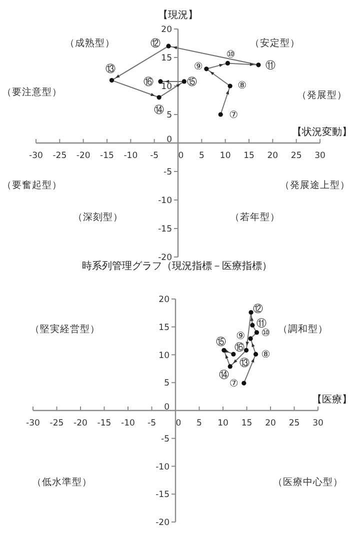 The width and height of the screenshot is (354, 533). I want to click on annotation: （成熟型）, so click(90, 43).